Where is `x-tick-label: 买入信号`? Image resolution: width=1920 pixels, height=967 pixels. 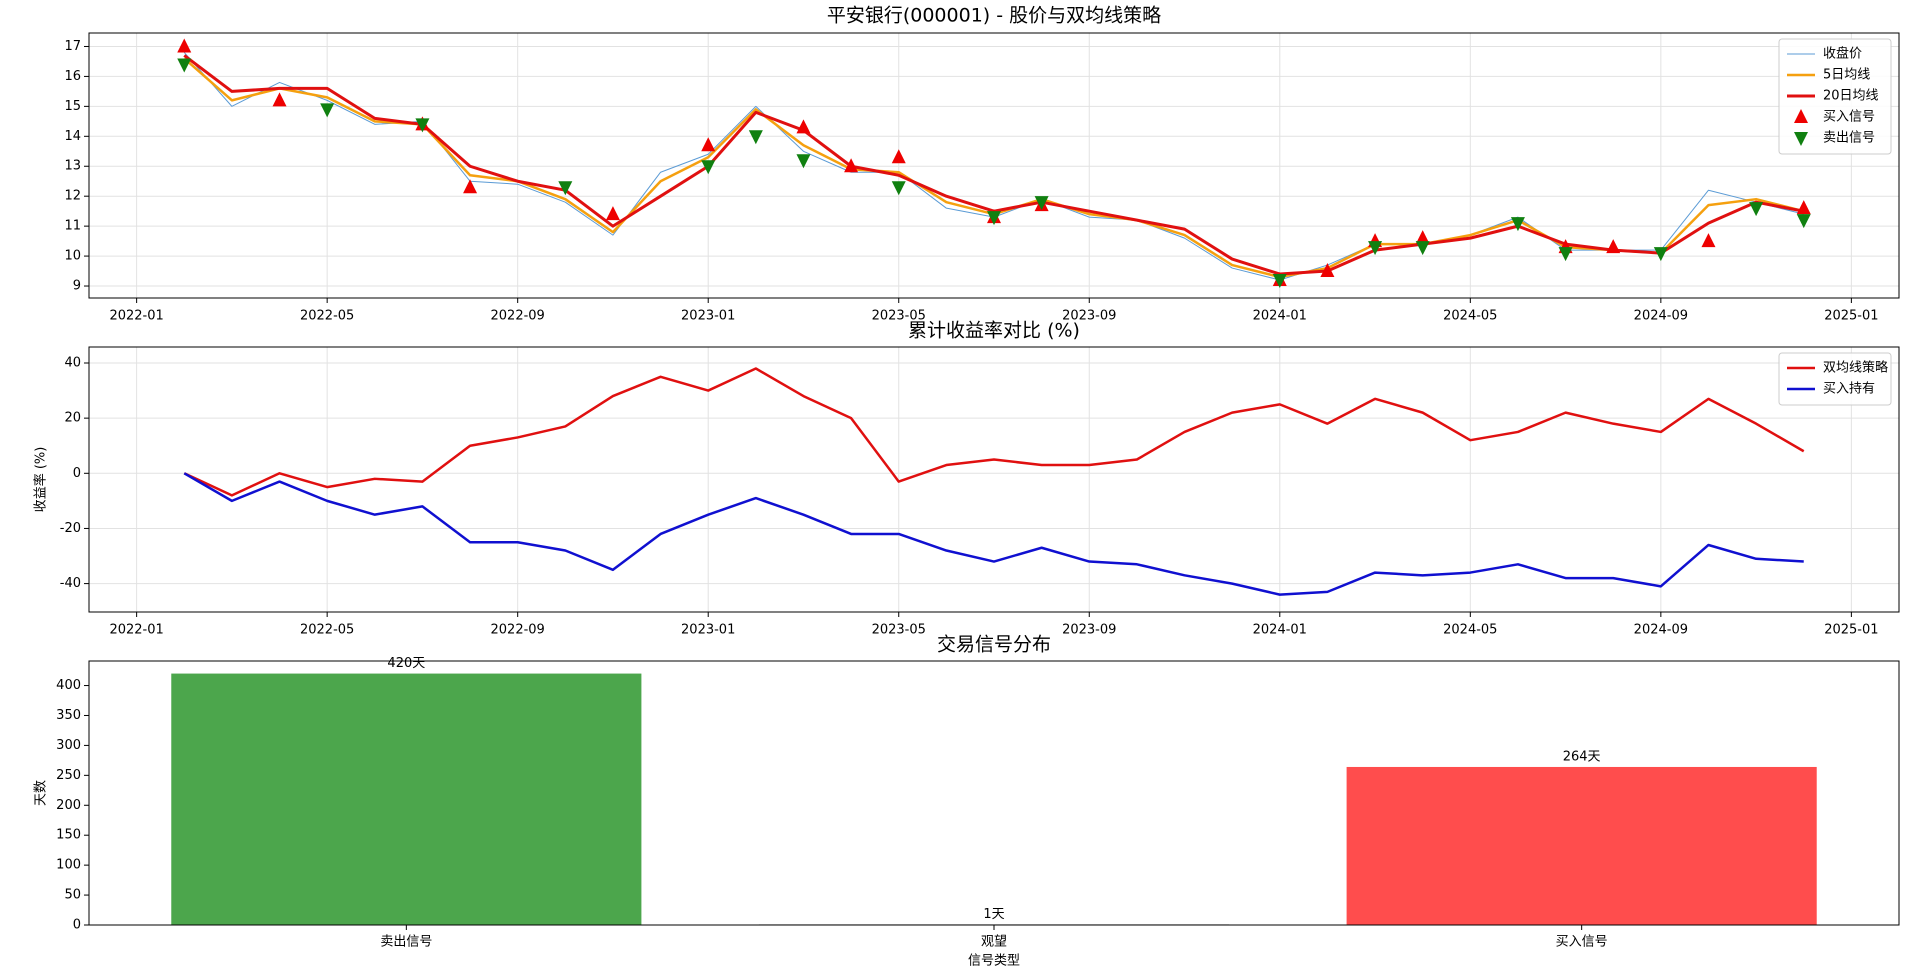 x-tick-label: 买入信号 is located at coordinates (1582, 942).